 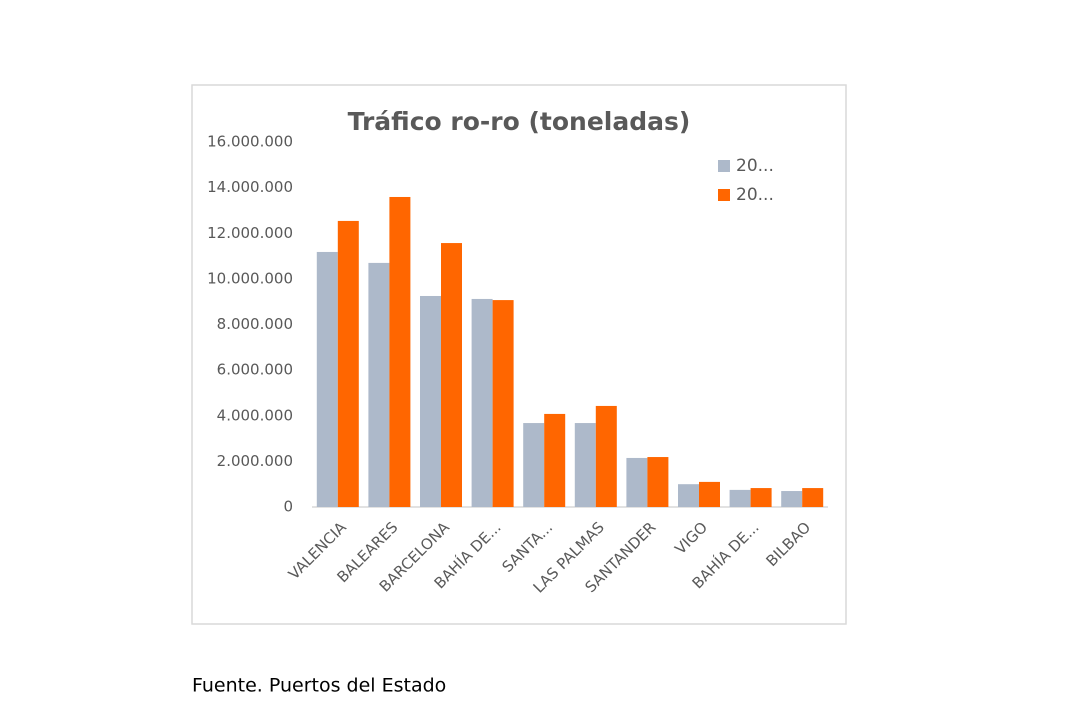 What do you see at coordinates (250, 187) in the screenshot?
I see `y-tick-label: 14.000.000` at bounding box center [250, 187].